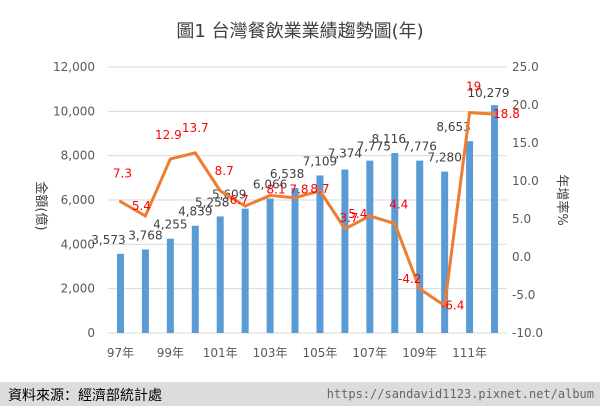  Describe the element at coordinates (444, 158) in the screenshot. I see `bar-value-label: 7,280` at that location.